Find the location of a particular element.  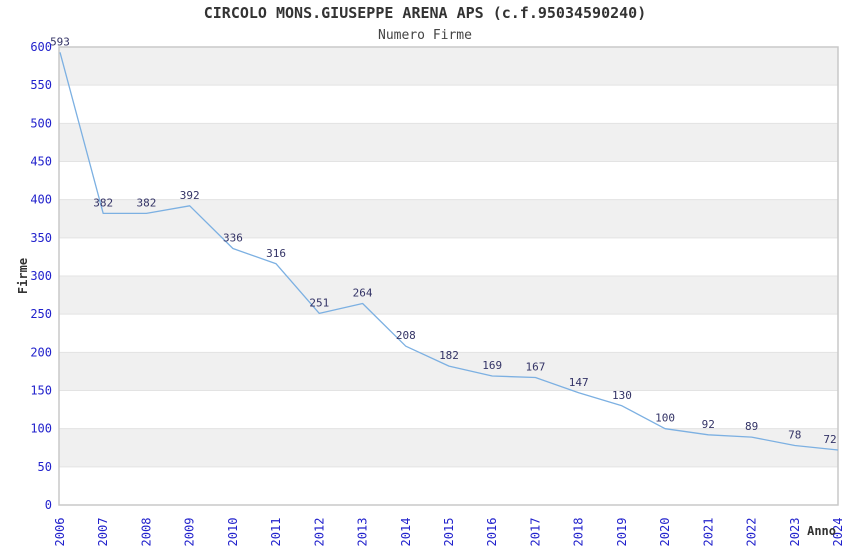

x-tick-label: 2016 is located at coordinates (492, 532).